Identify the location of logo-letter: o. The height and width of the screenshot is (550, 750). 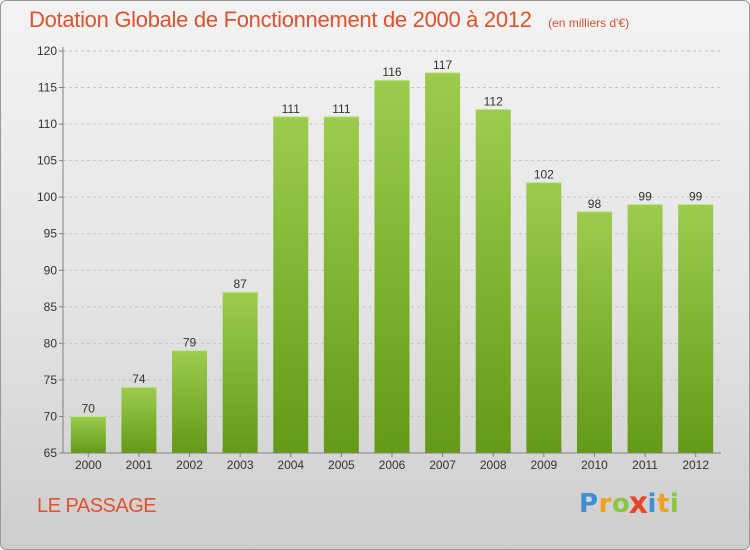
(621, 504).